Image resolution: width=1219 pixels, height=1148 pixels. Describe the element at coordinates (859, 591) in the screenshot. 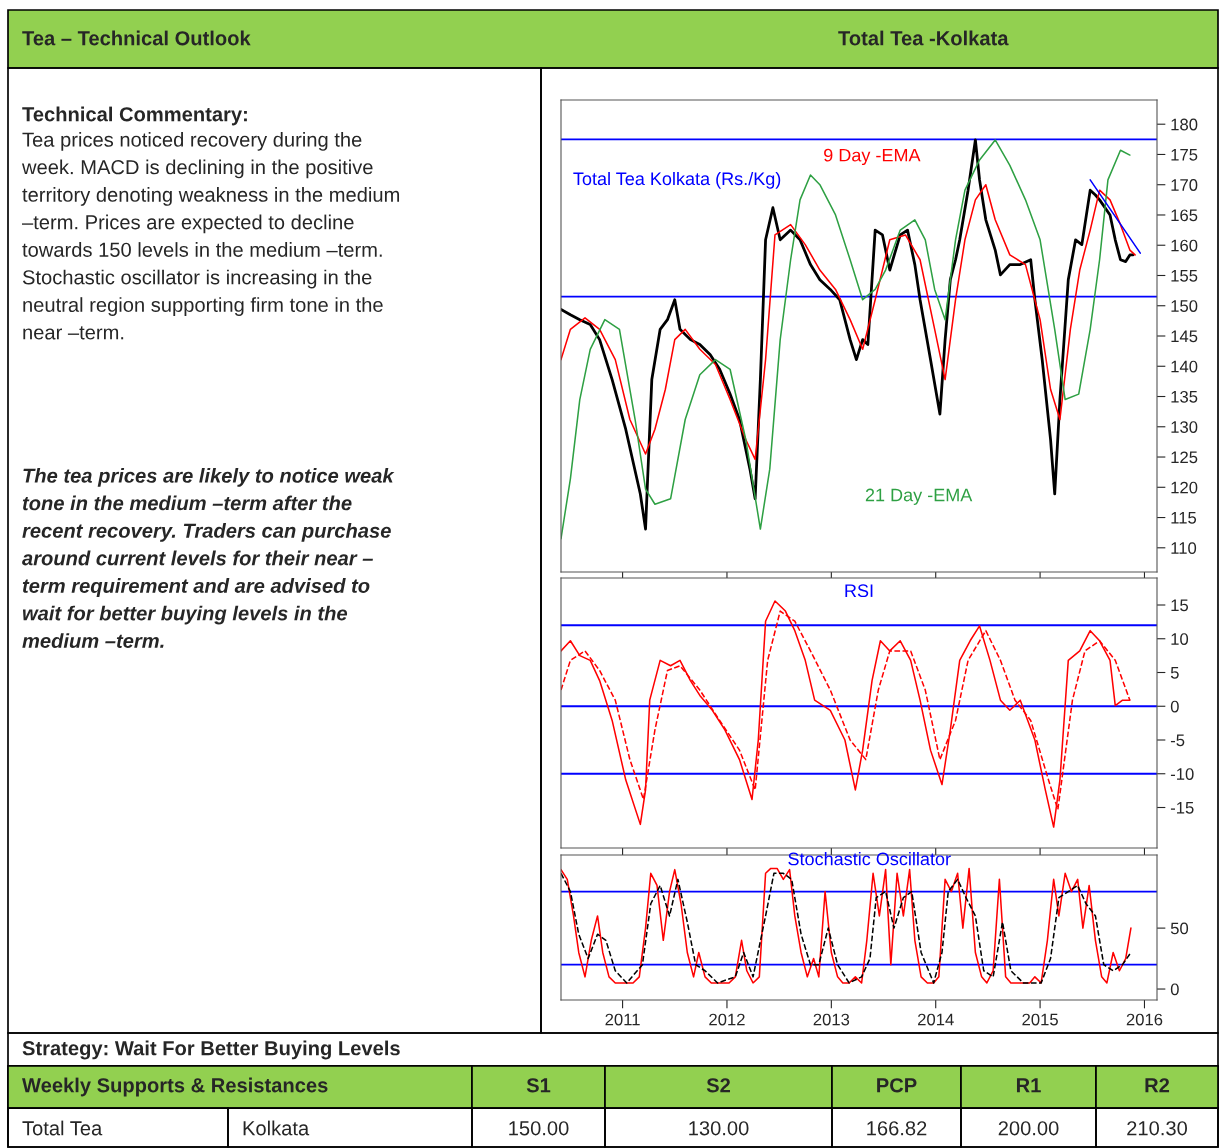

I see `chart-title: RSI` at that location.